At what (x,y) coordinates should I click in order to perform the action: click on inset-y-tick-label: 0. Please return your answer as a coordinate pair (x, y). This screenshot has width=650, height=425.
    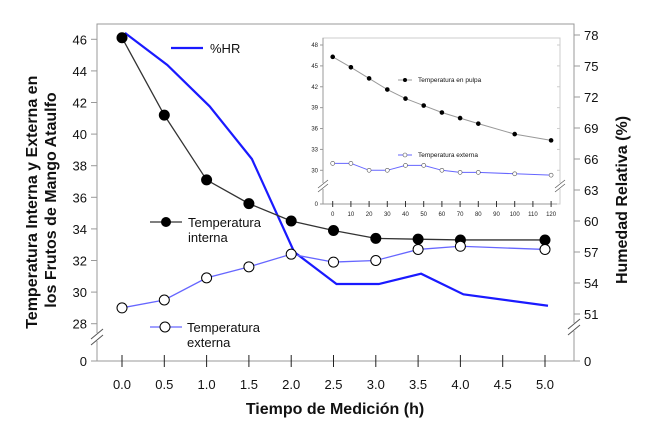
    Looking at the image, I should click on (317, 205).